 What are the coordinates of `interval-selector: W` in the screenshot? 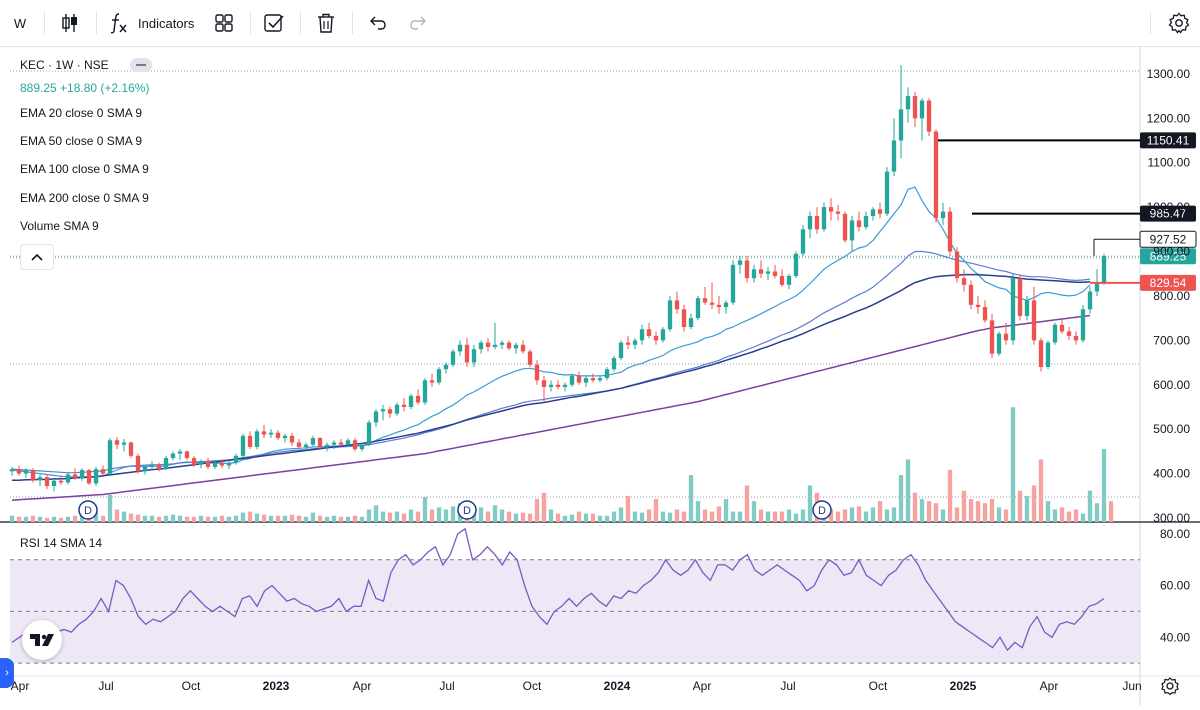 It's located at (20, 23).